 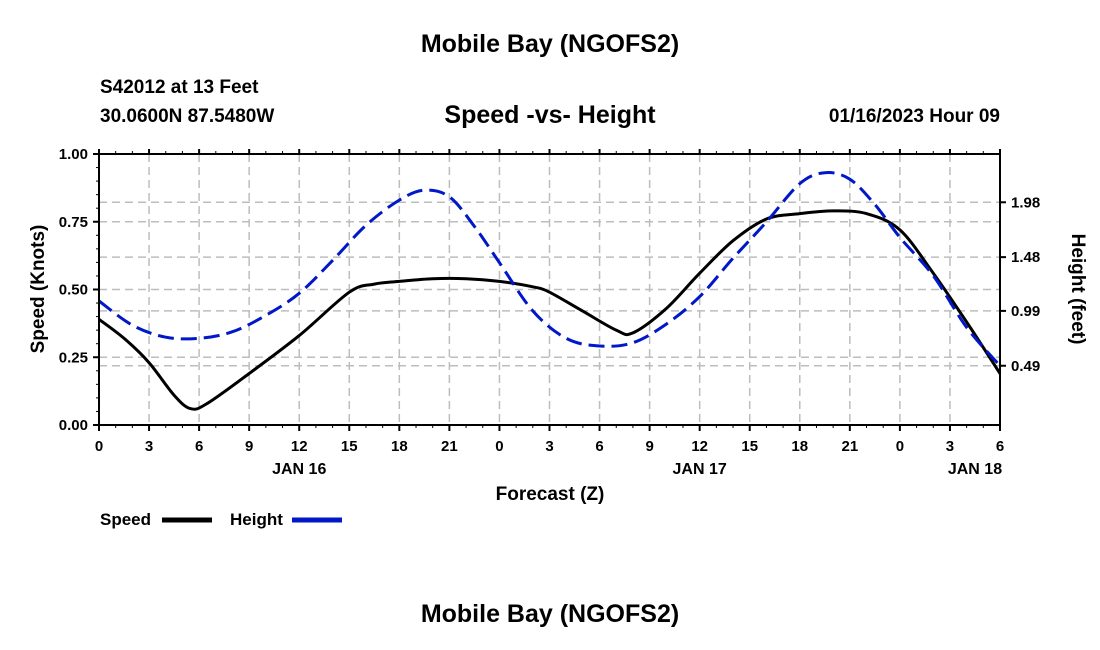 I want to click on chart-title: Mobile Bay (NGOFS2), so click(x=550, y=44).